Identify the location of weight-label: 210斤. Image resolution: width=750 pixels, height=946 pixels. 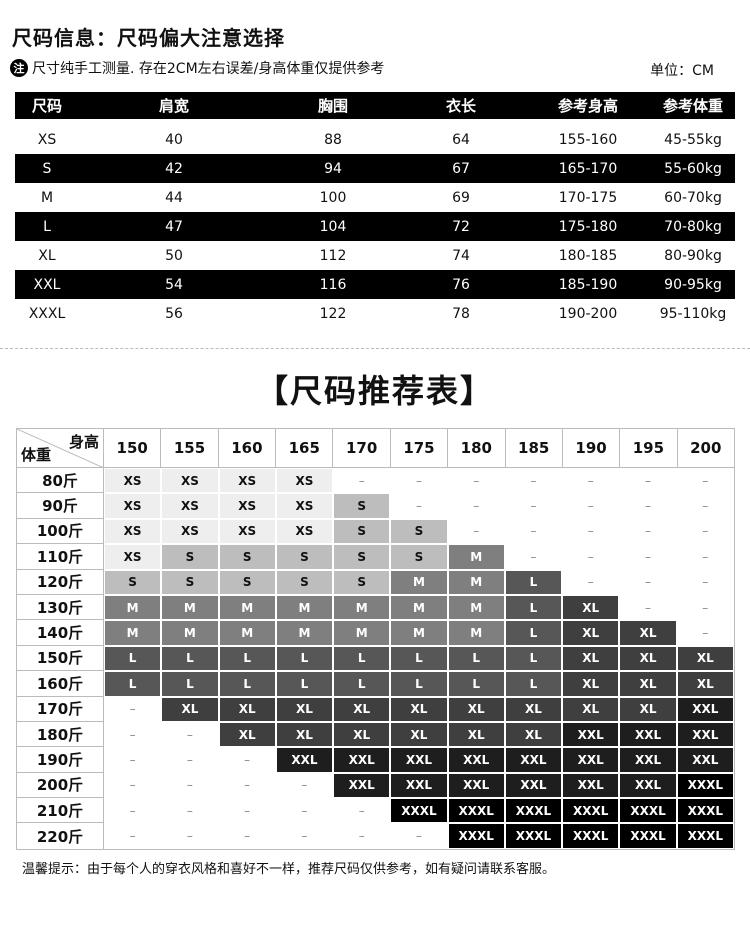
(60, 811).